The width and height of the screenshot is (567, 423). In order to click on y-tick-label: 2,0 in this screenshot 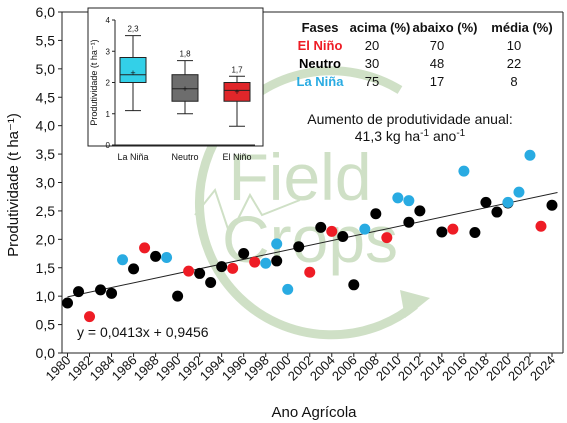, I will do `click(46, 239)`.